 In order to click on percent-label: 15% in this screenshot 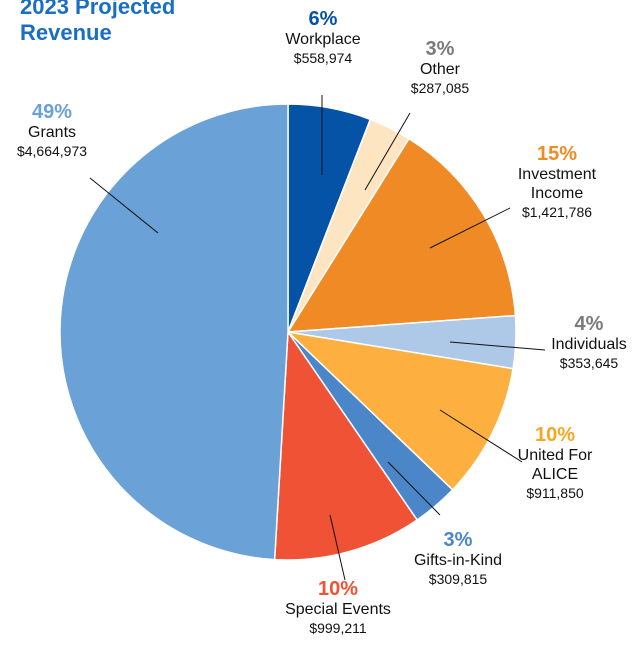, I will do `click(557, 154)`.